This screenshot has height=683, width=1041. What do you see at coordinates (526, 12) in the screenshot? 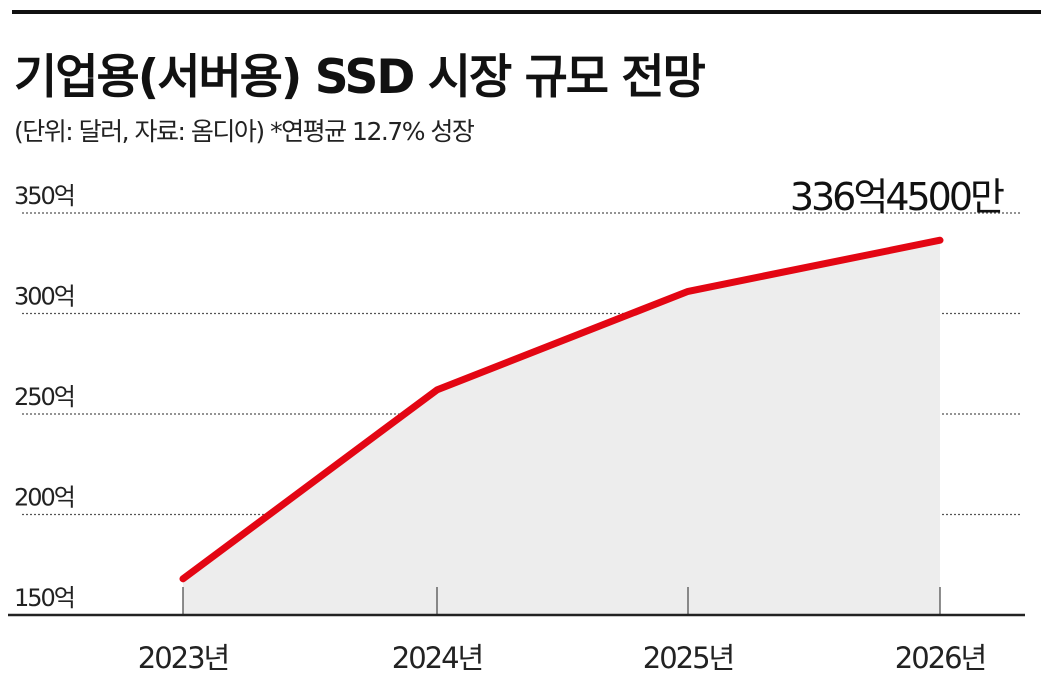
I see `top-rule` at bounding box center [526, 12].